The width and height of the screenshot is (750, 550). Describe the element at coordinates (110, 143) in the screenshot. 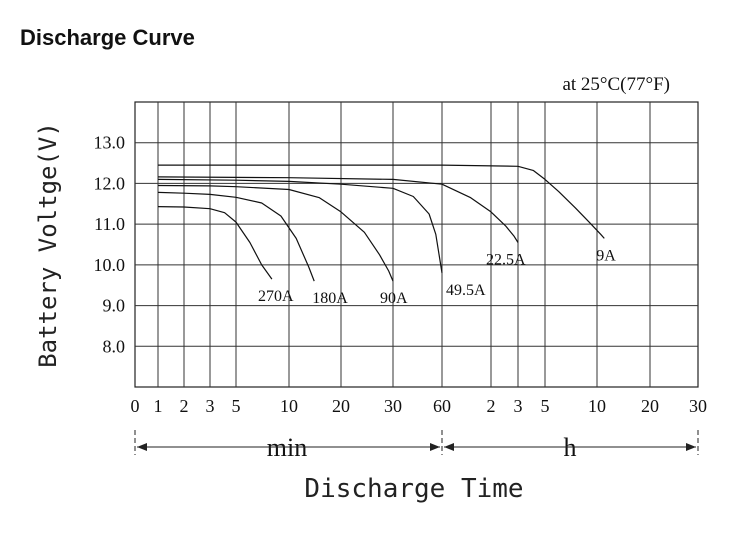

I see `y-tick-label: 13.0` at that location.